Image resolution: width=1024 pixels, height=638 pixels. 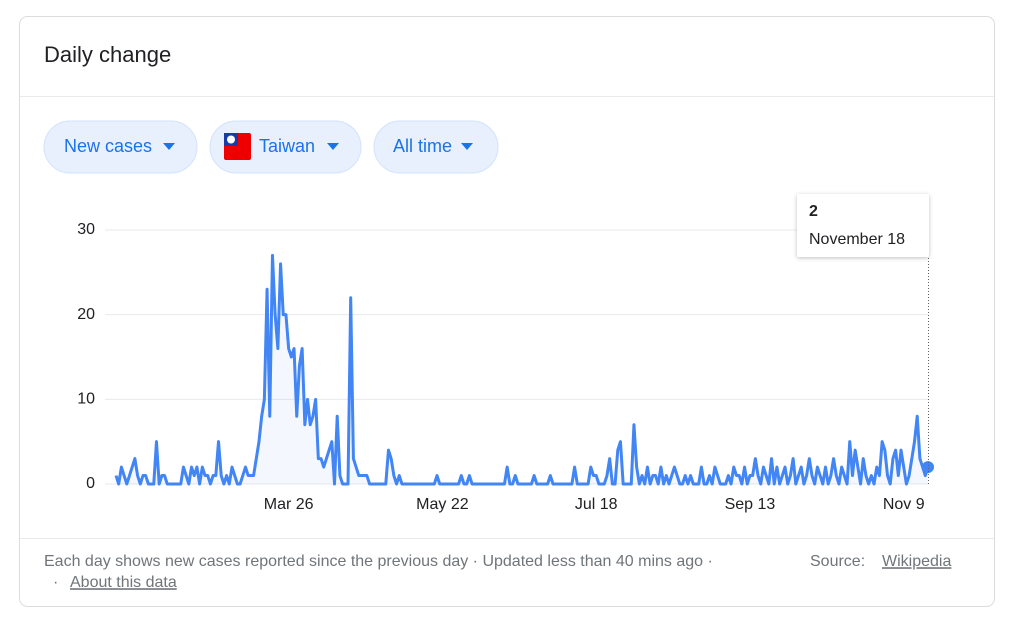 What do you see at coordinates (813, 211) in the screenshot?
I see `tooltip-value: 2` at bounding box center [813, 211].